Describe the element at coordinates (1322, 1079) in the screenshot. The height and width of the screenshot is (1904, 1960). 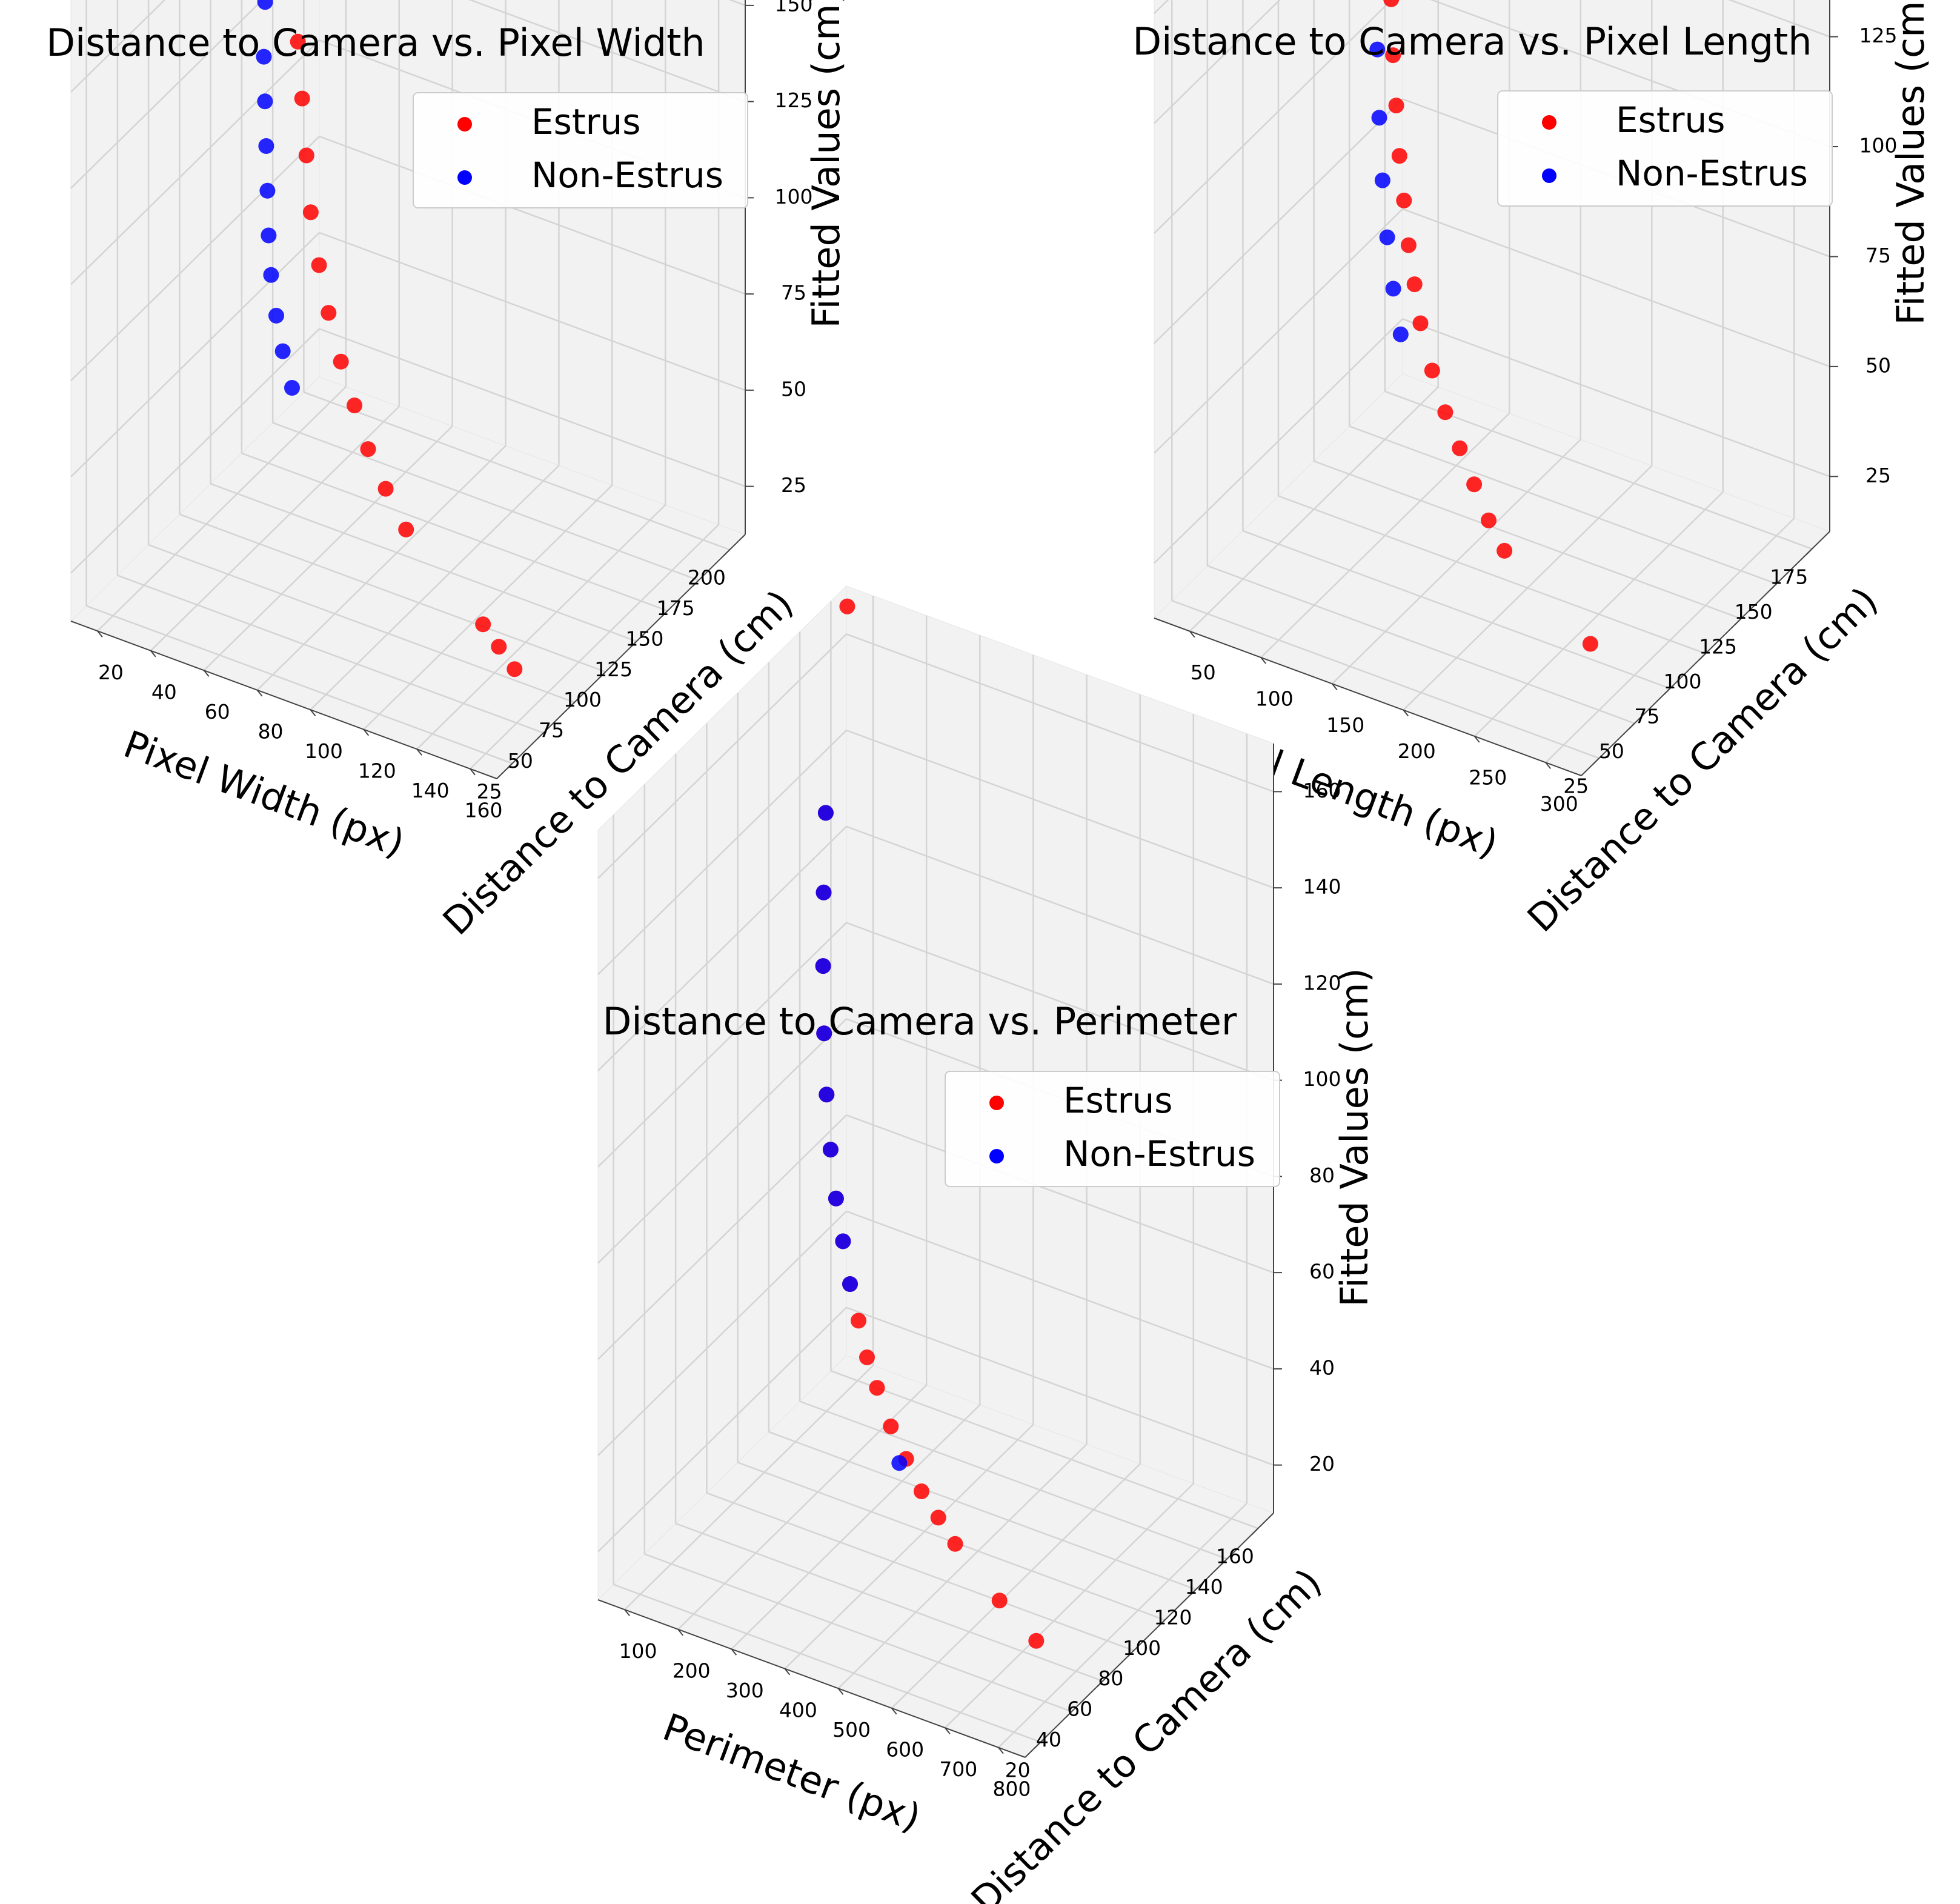
I see `z-tick-label: 100` at that location.